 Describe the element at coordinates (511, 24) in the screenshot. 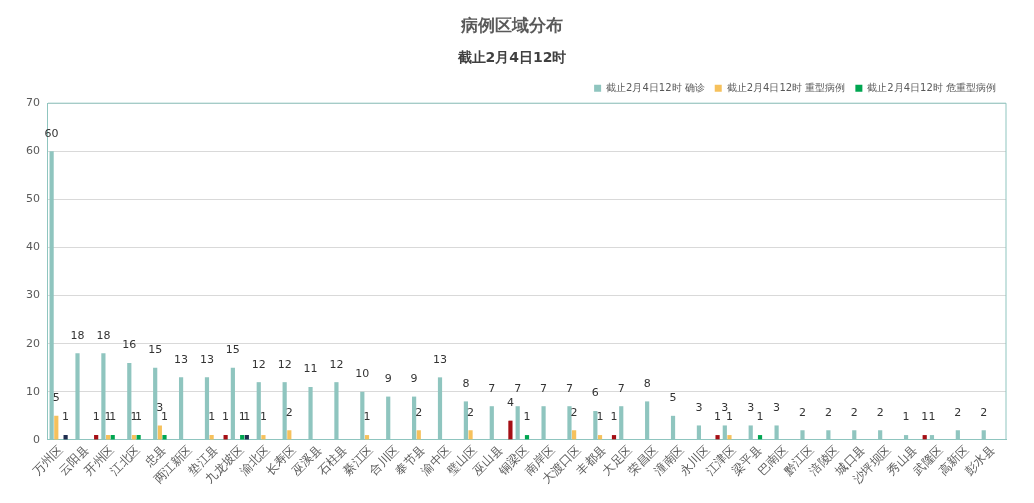

I see `chart-title: 病例区域分布` at that location.